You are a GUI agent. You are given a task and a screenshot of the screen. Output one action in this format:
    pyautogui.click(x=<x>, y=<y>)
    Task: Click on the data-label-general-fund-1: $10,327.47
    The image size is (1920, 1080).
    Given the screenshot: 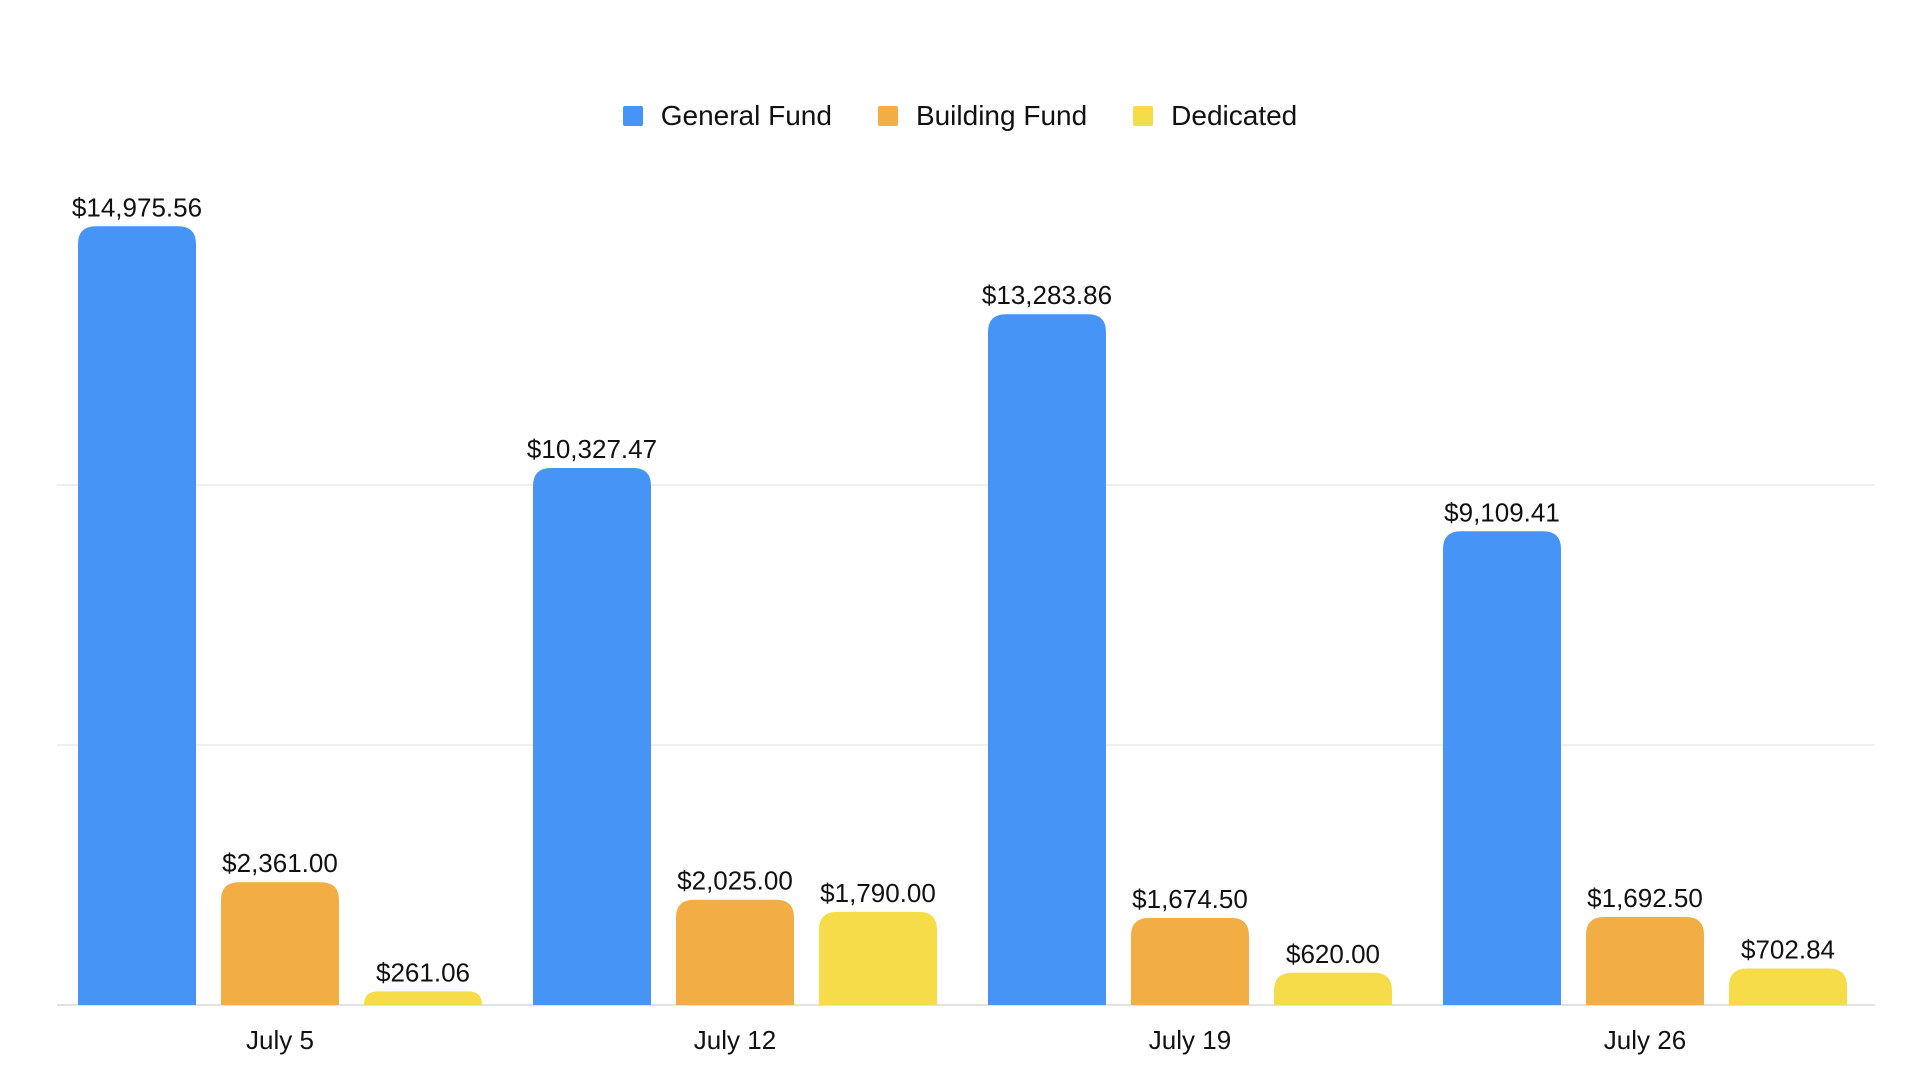 What is the action you would take?
    pyautogui.click(x=592, y=449)
    